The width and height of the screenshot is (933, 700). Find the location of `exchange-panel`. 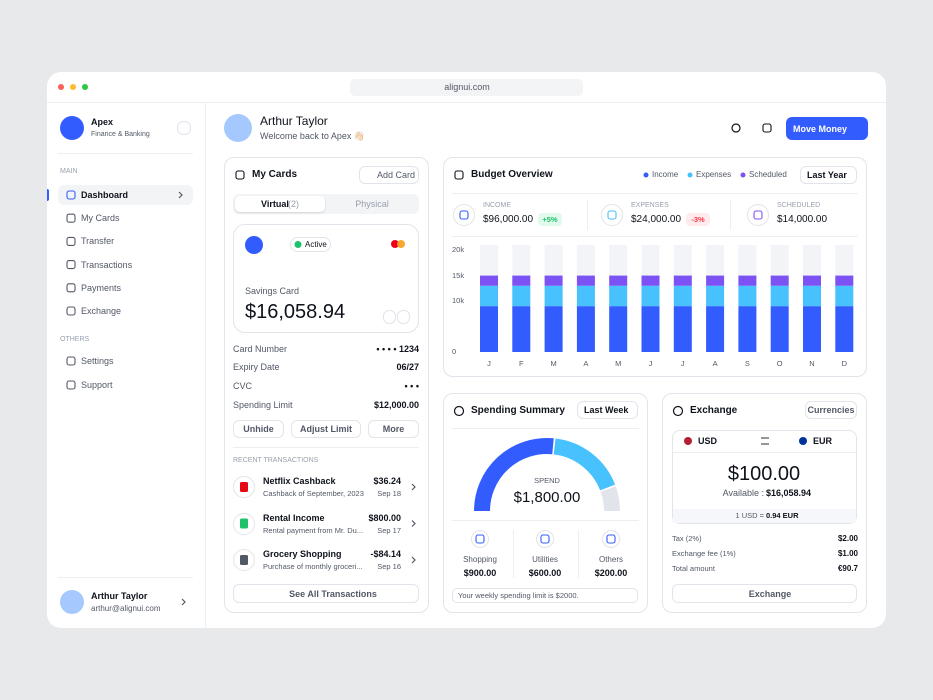

exchange-panel is located at coordinates (764, 503).